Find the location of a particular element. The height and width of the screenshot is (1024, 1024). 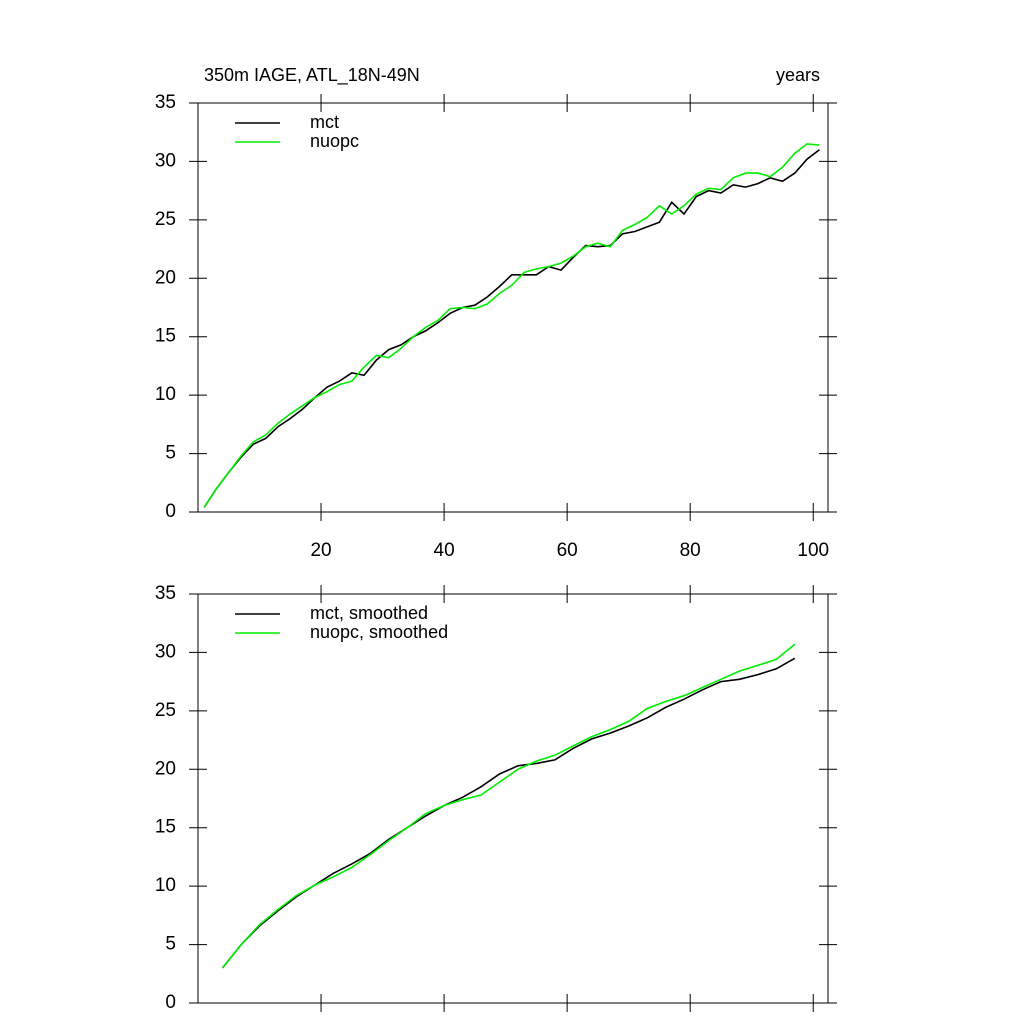

x-tick-label: 40 is located at coordinates (444, 550).